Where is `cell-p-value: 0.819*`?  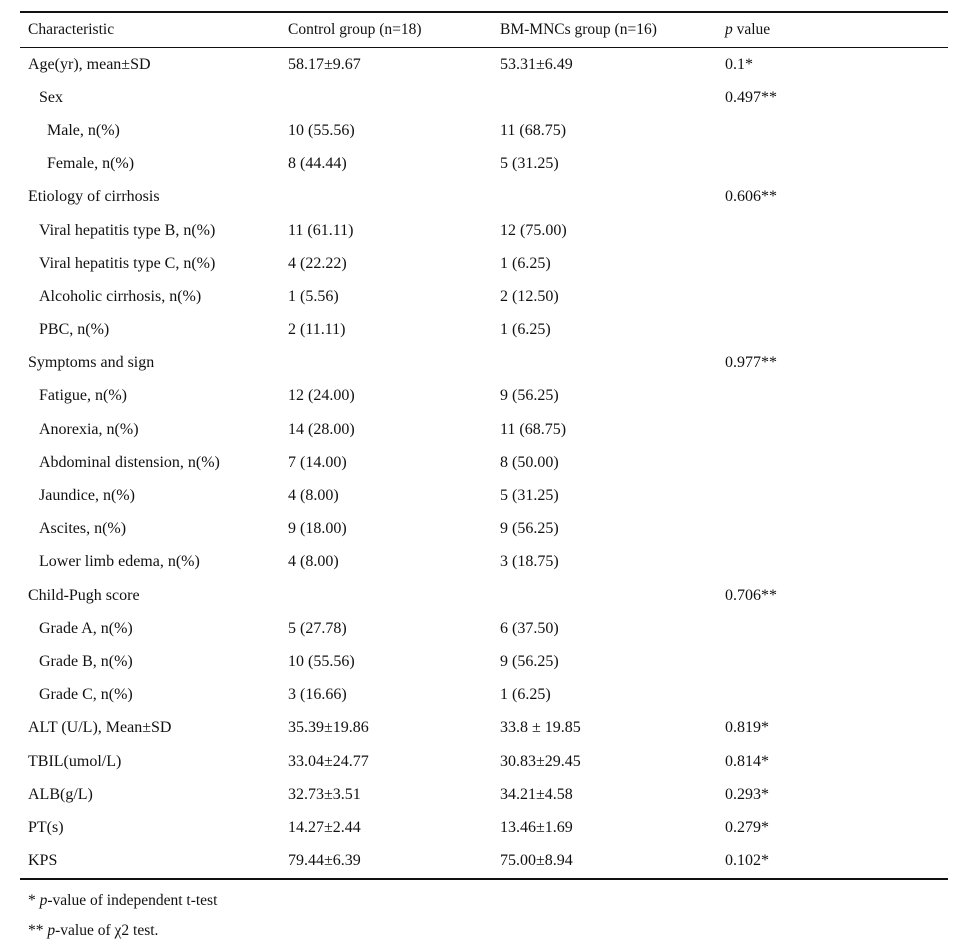
cell-p-value: 0.819* is located at coordinates (747, 728).